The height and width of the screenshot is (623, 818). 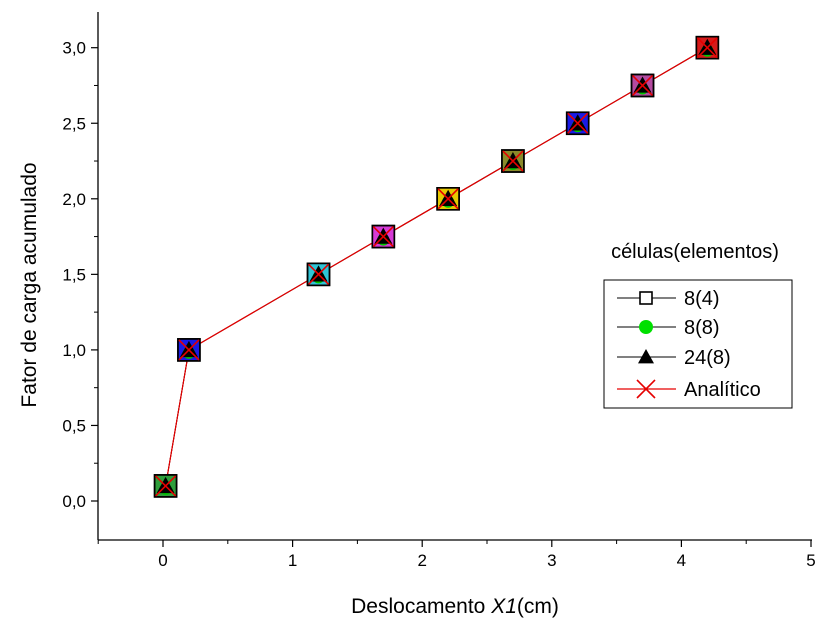 What do you see at coordinates (646, 356) in the screenshot?
I see `triangle-marker` at bounding box center [646, 356].